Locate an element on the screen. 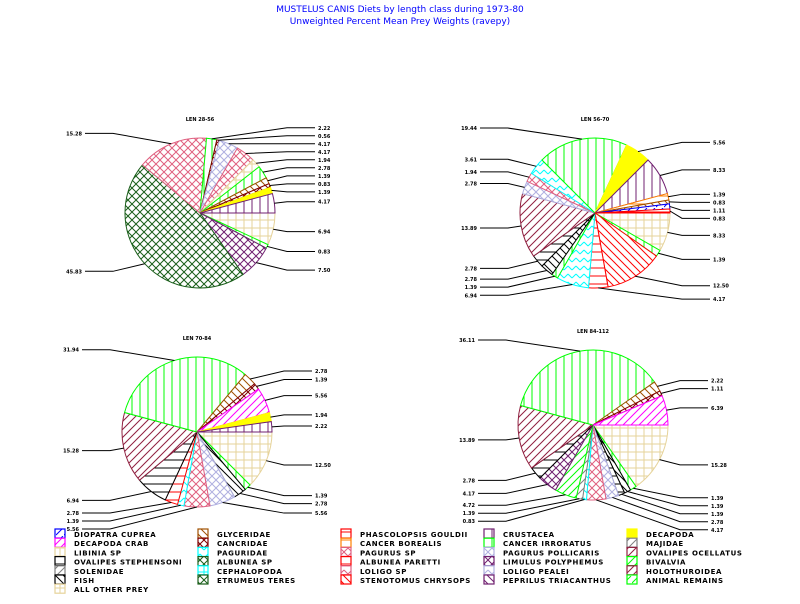 This screenshot has width=800, height=604. legend-item-cancer_borealis: CANCER BOREALIS is located at coordinates (391, 543).